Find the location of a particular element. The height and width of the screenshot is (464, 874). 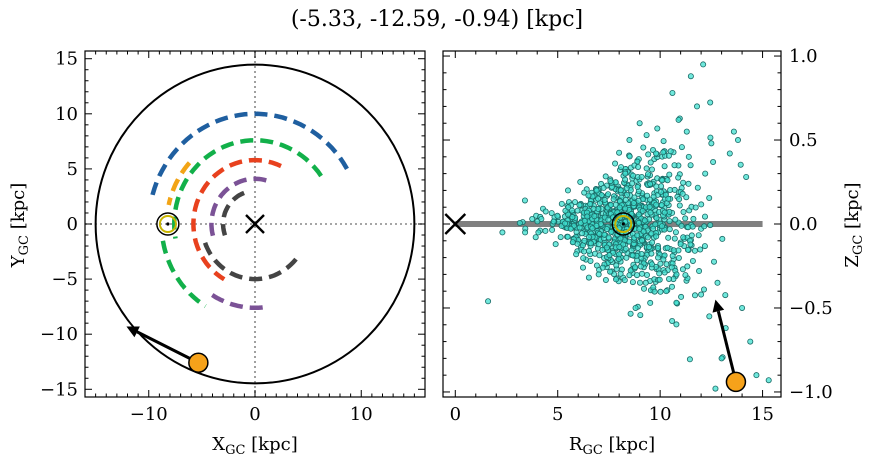

scatter-cloud is located at coordinates (630, 231).